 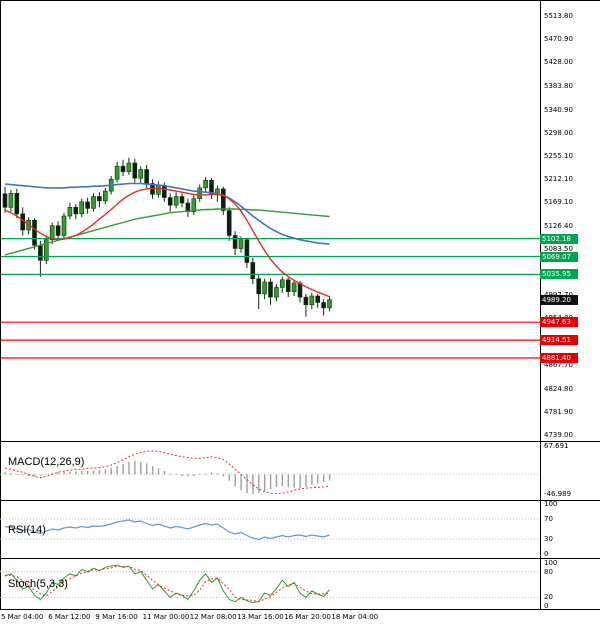 What do you see at coordinates (548, 571) in the screenshot?
I see `stoch-axis-label: 80` at bounding box center [548, 571].